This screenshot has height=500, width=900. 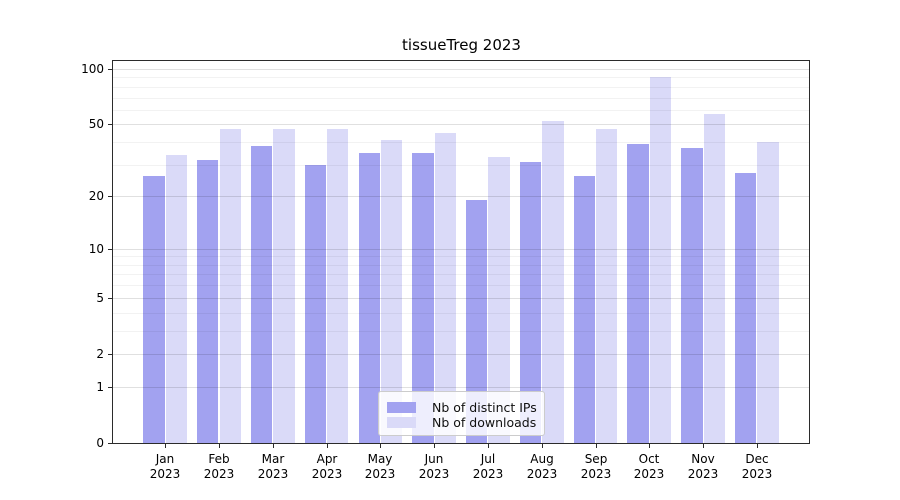 What do you see at coordinates (596, 466) in the screenshot?
I see `x-tick-label: Sep 2023` at bounding box center [596, 466].